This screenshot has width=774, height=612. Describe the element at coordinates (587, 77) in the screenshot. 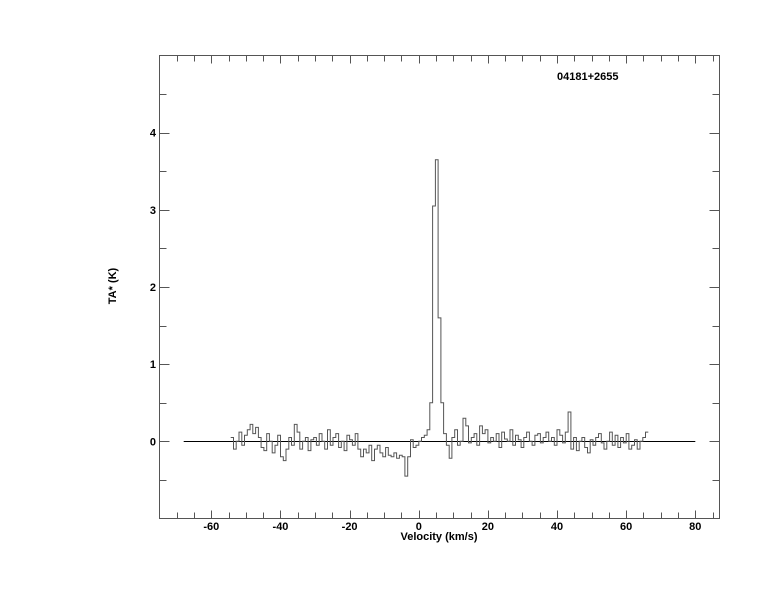

I see `chart-title: 04181+2655` at that location.